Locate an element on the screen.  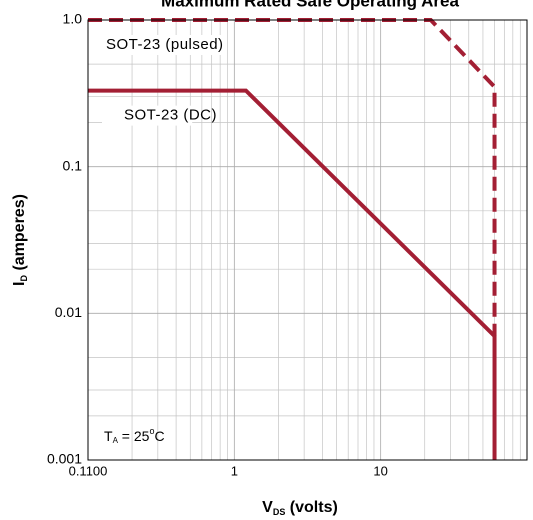
y-tick-label: 0.01 is located at coordinates (68, 312).